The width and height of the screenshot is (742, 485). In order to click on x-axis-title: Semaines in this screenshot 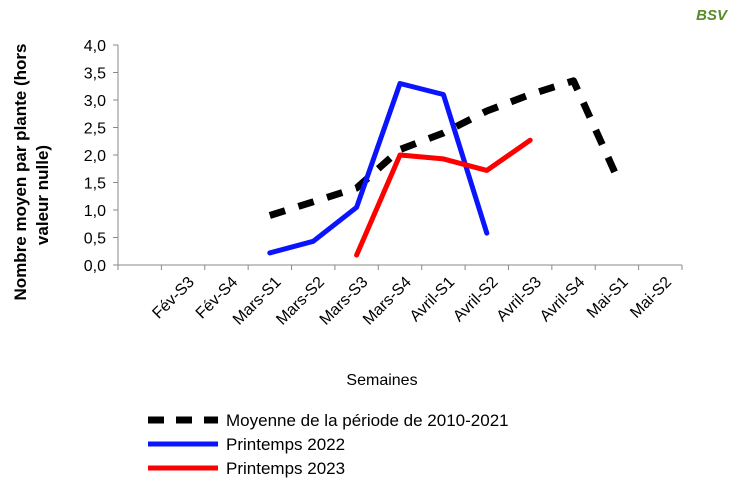, I will do `click(381, 380)`.